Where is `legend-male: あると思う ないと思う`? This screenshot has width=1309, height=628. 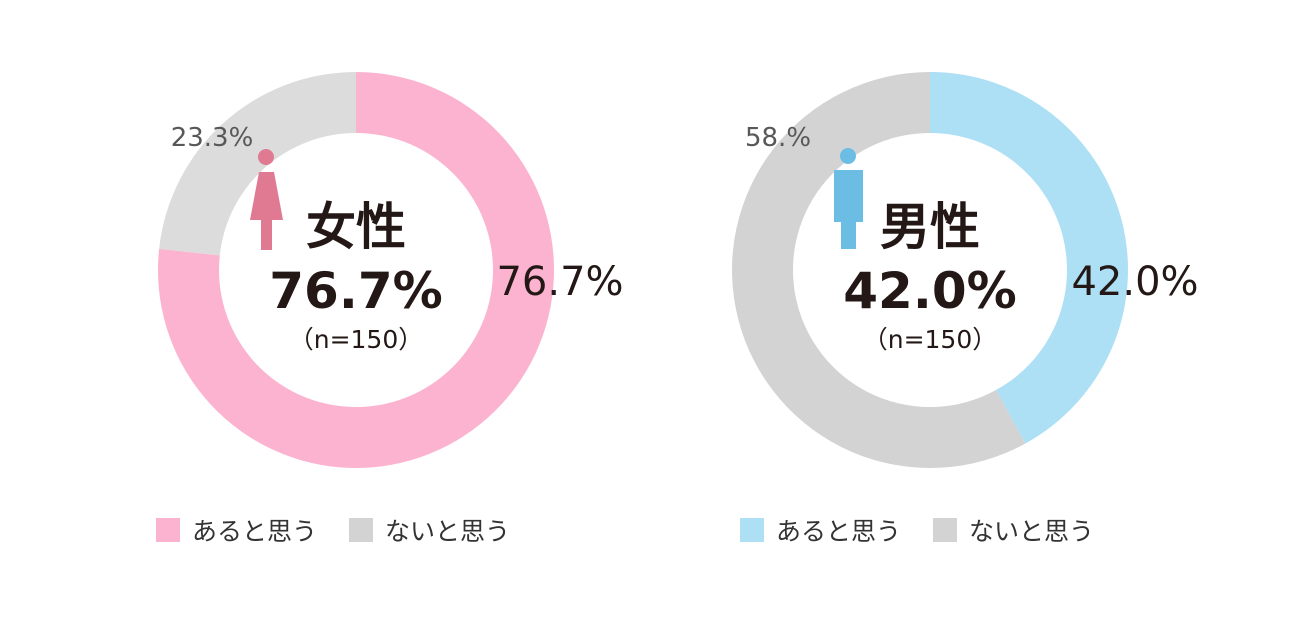
legend-male: あると思う ないと思う is located at coordinates (928, 530).